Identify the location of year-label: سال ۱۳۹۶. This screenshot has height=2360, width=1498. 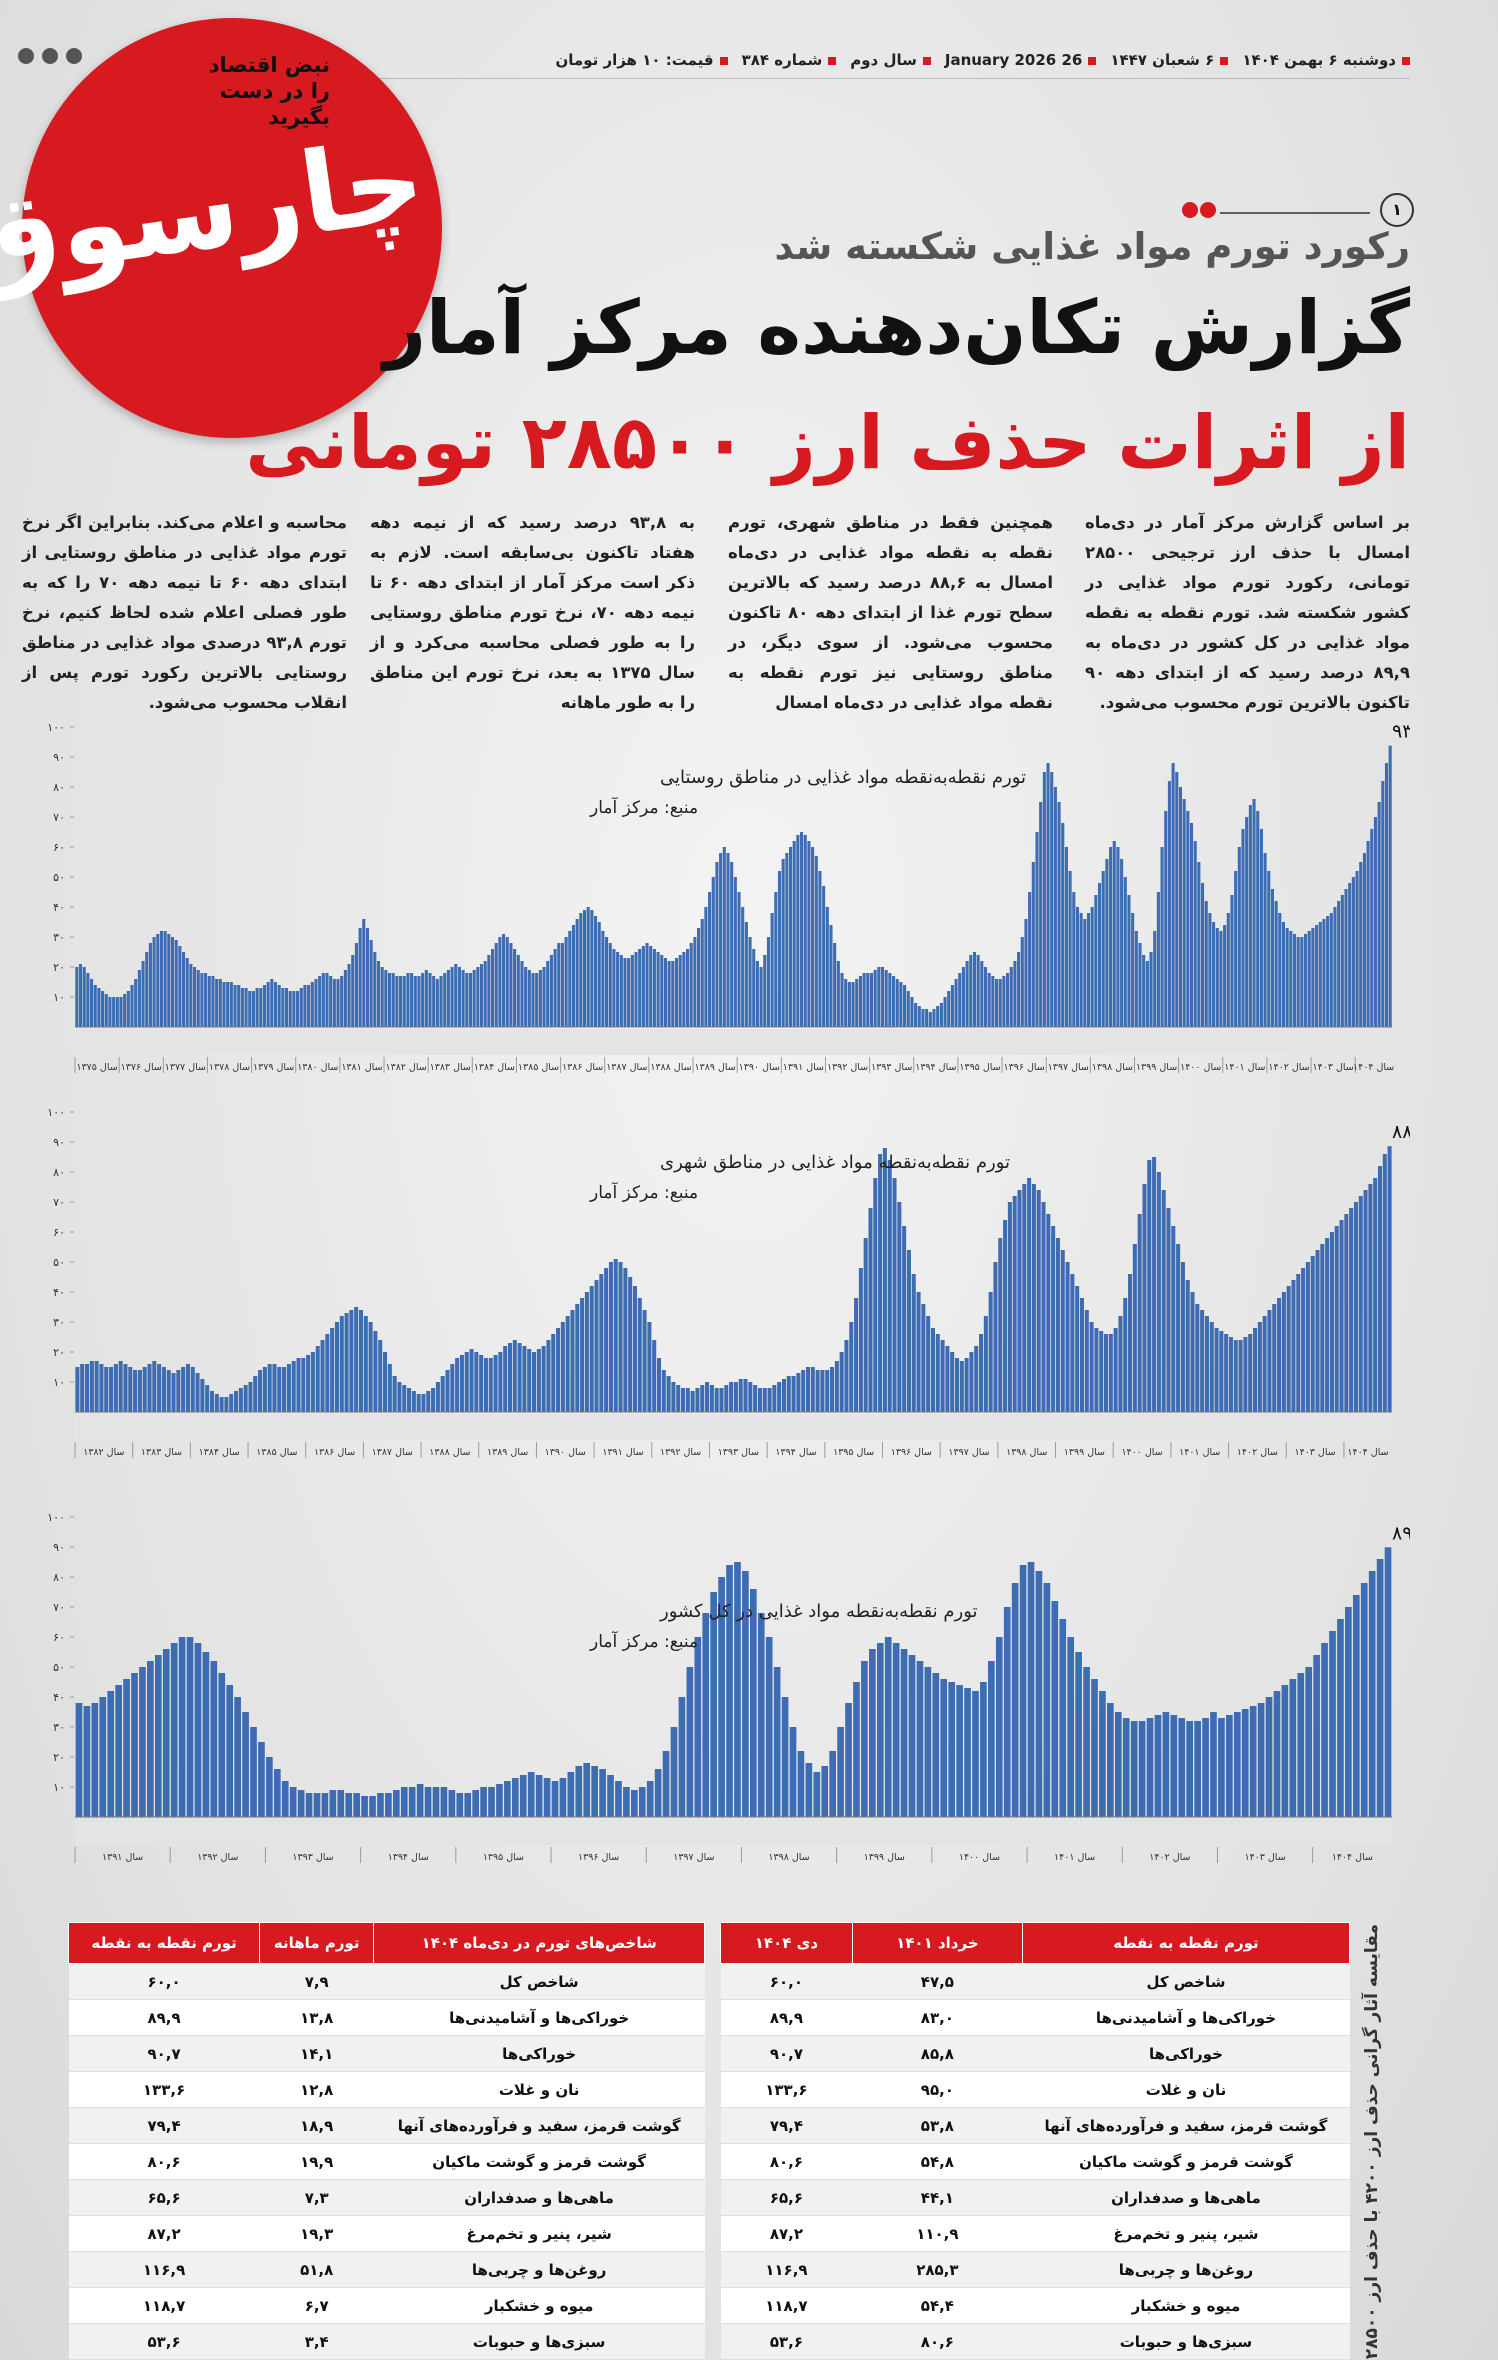
(598, 1857).